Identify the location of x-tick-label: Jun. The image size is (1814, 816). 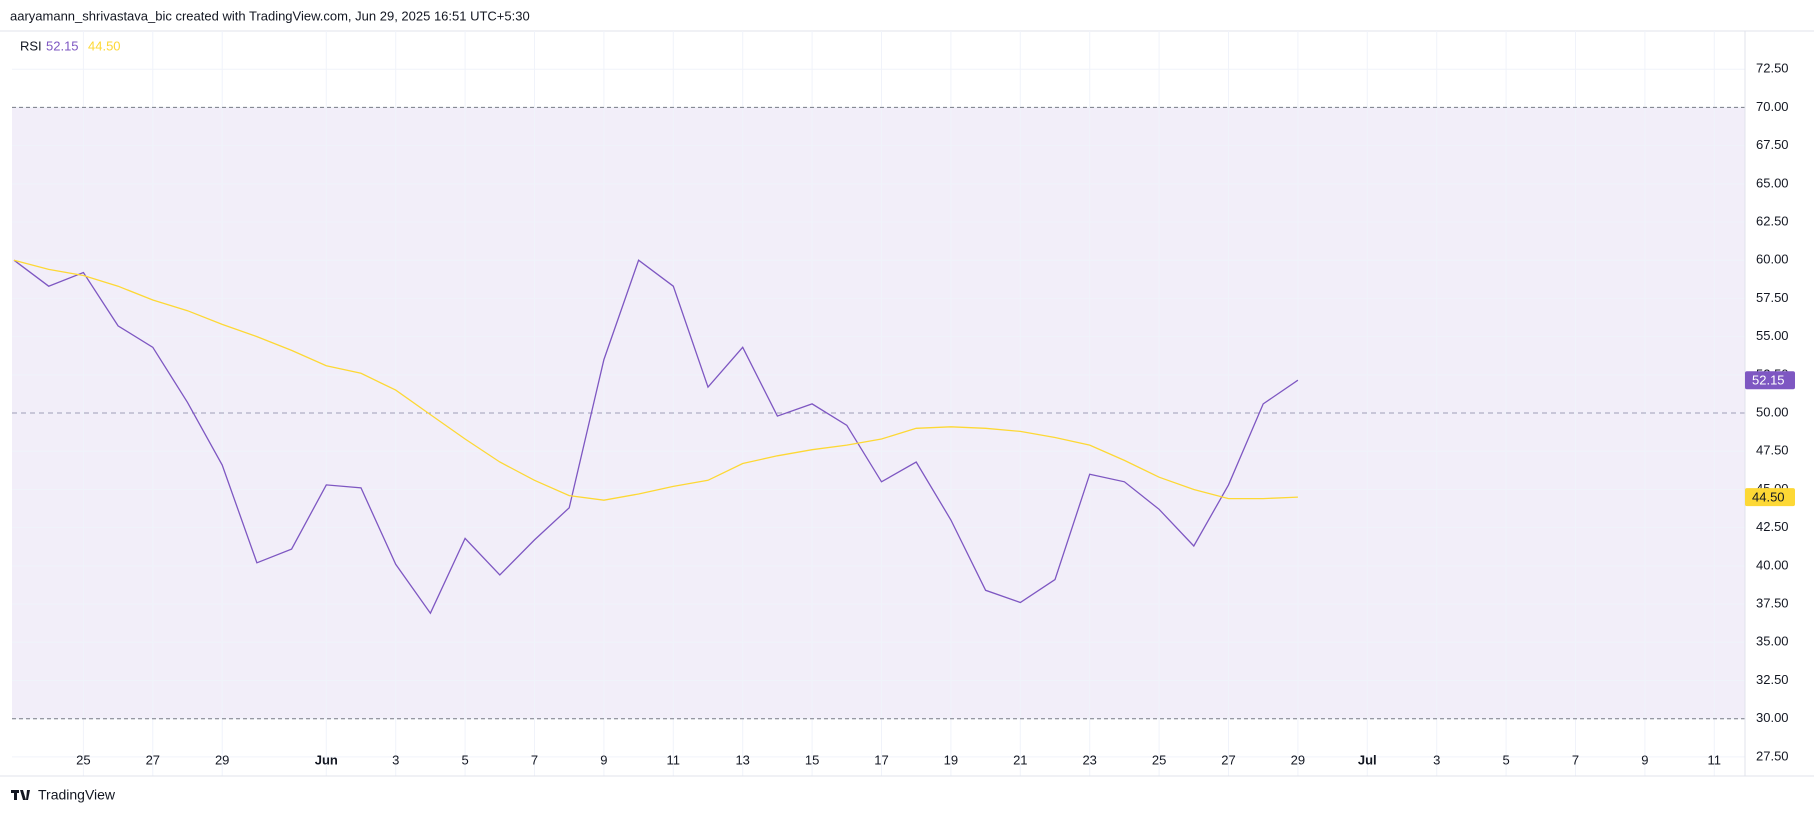
(326, 759).